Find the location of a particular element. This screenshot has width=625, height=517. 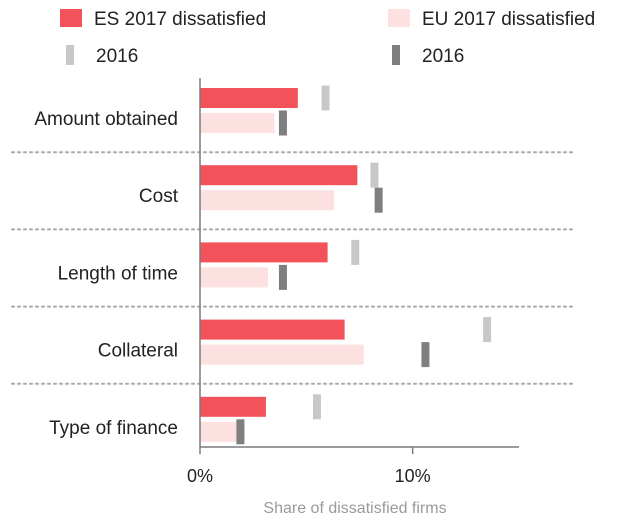

legend-swatch-2016-es is located at coordinates (70, 55).